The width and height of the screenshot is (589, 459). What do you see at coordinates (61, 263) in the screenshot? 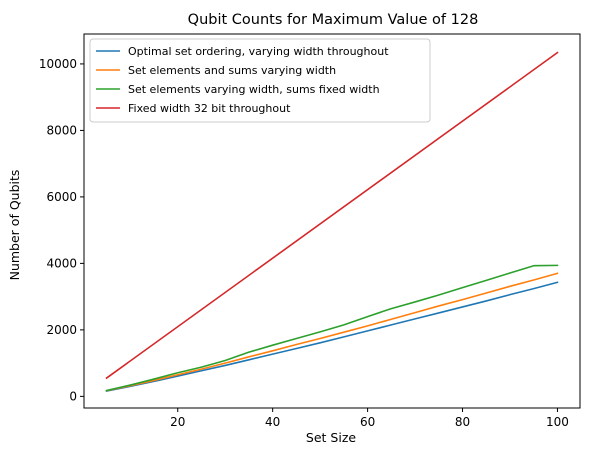
I see `y-tick-label: 4000` at bounding box center [61, 263].